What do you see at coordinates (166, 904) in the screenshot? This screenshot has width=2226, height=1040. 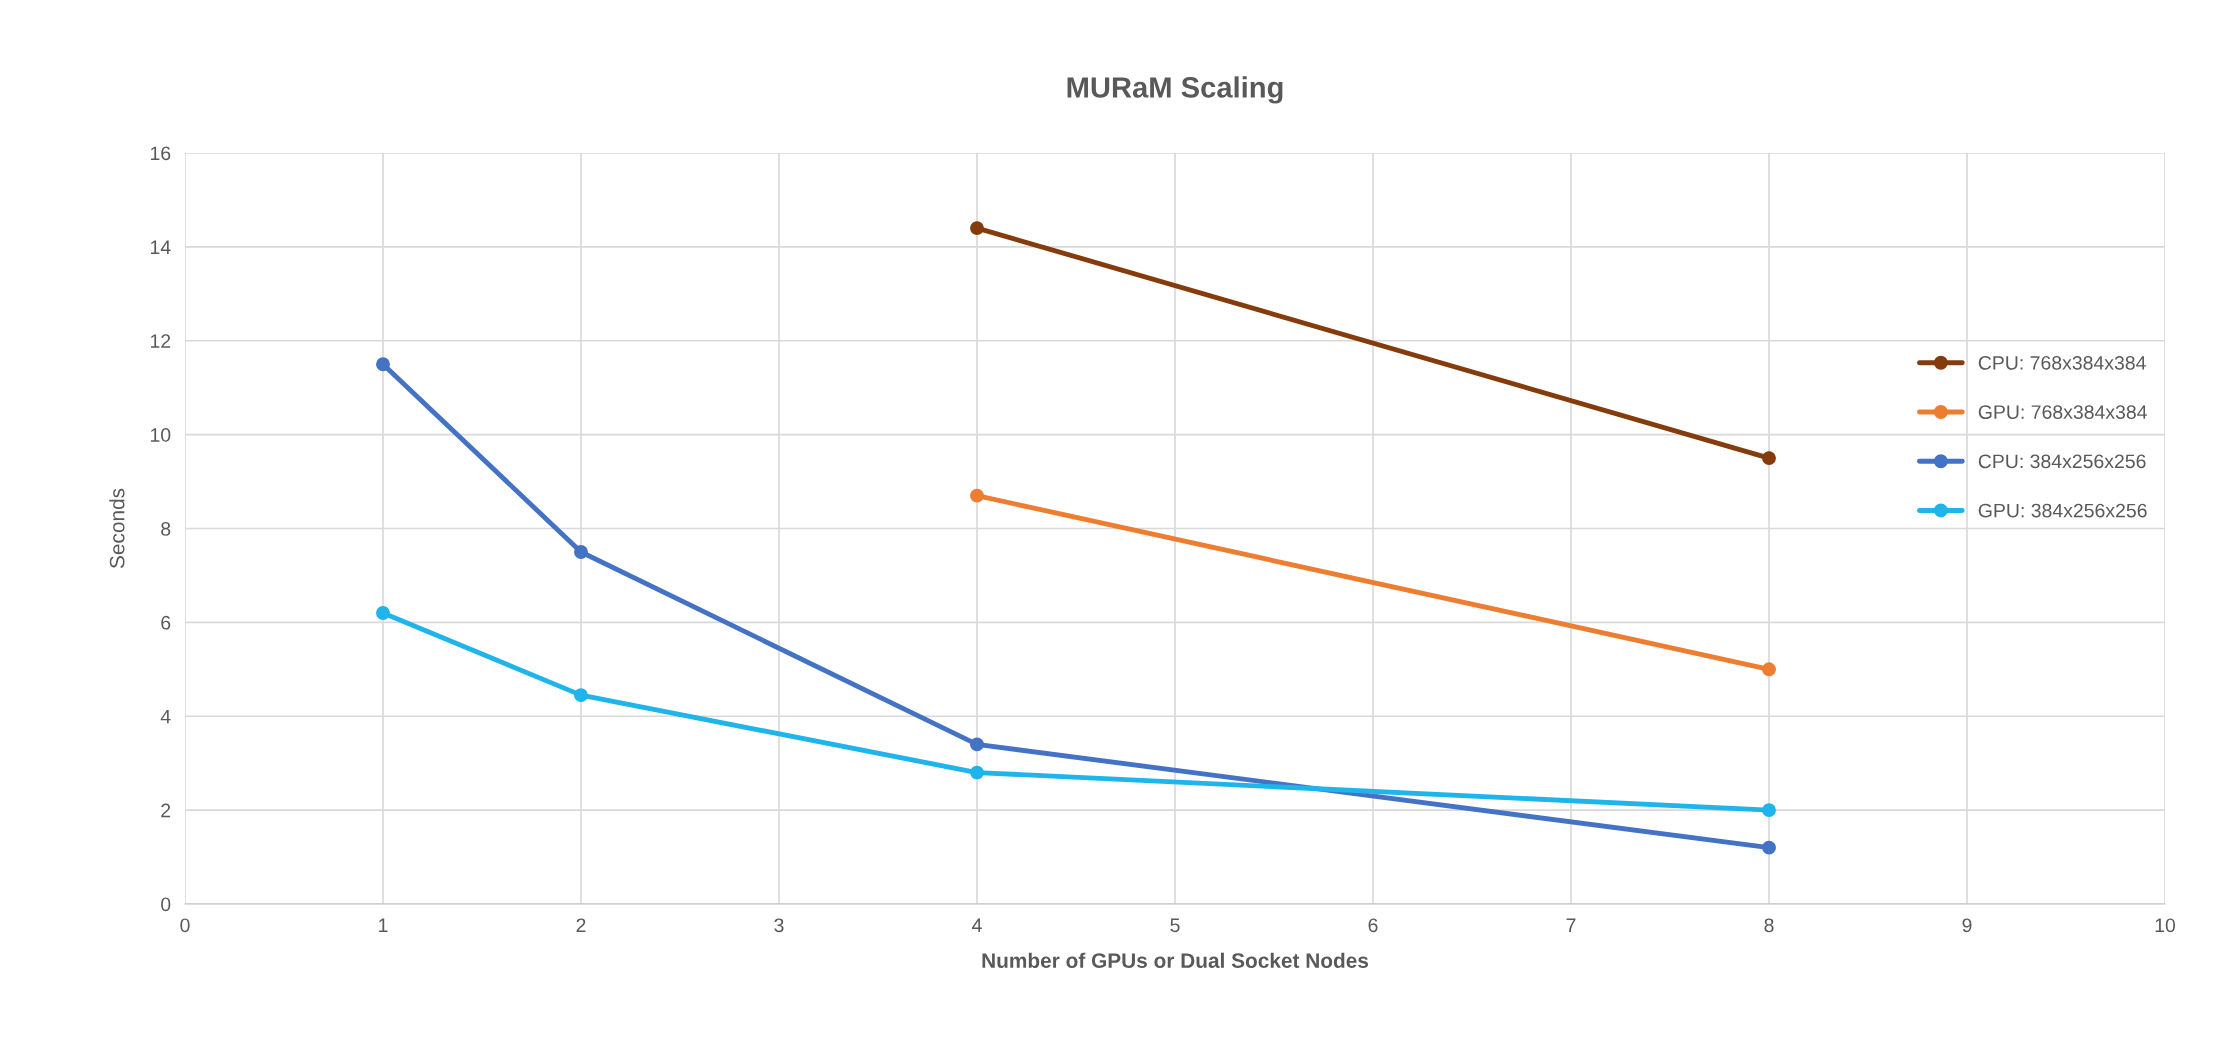 I see `y-tick-label: 0` at bounding box center [166, 904].